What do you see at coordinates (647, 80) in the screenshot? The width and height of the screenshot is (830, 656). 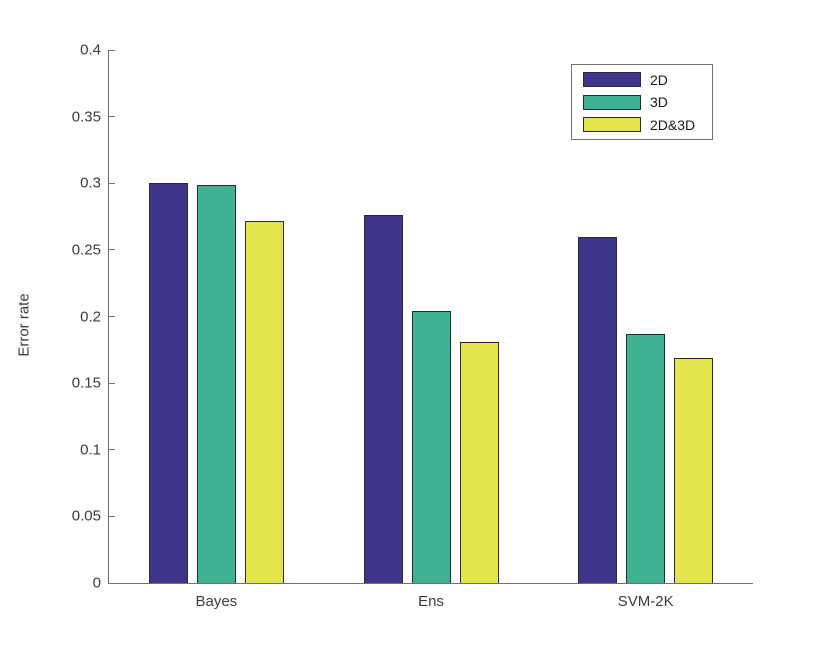 I see `legend-item: 2D` at bounding box center [647, 80].